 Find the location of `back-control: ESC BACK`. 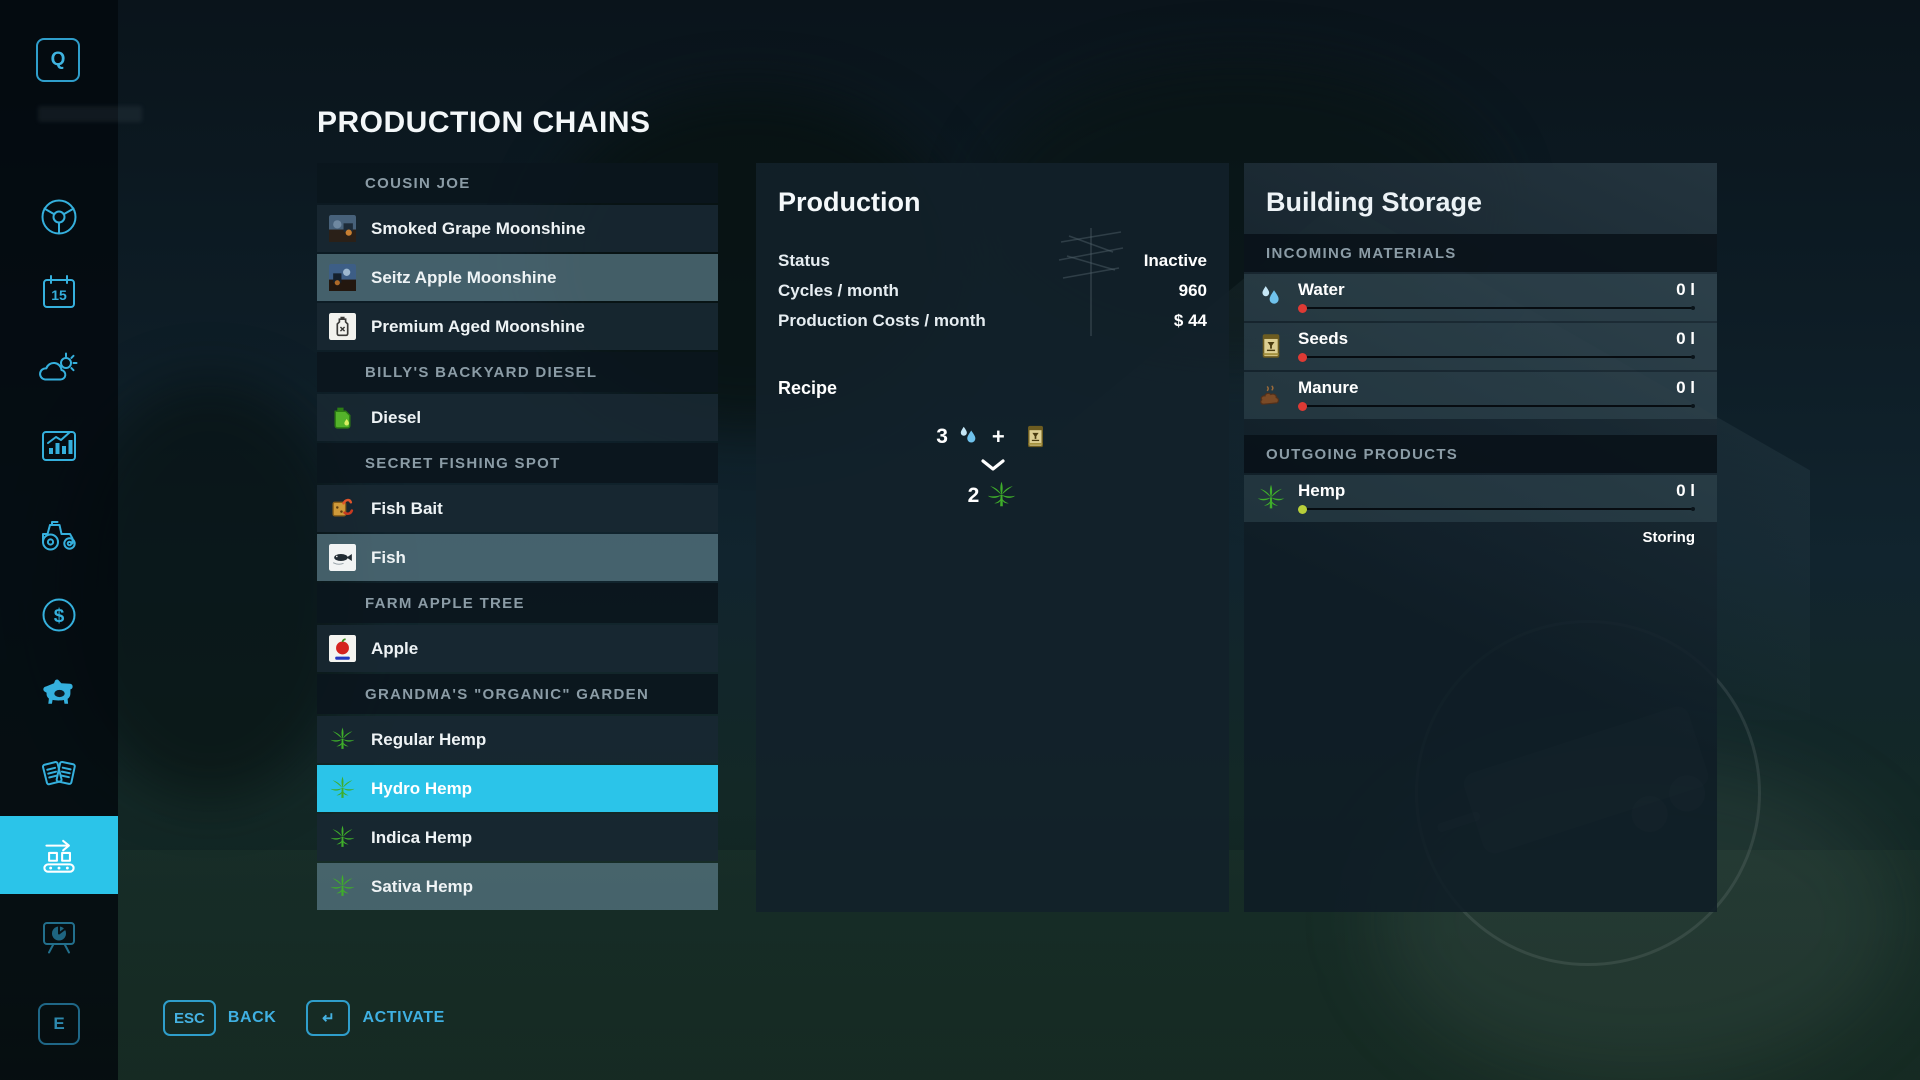

back-control: ESC BACK is located at coordinates (219, 1018).